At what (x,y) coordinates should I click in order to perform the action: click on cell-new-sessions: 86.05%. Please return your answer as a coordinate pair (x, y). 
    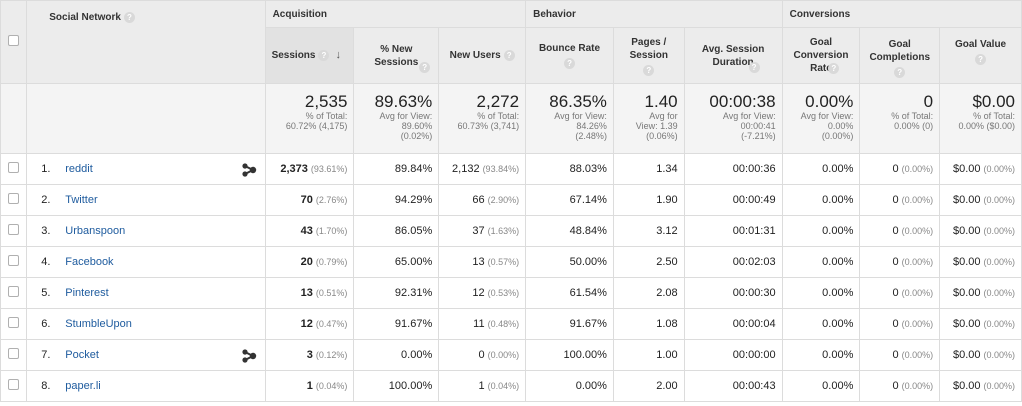
    Looking at the image, I should click on (396, 231).